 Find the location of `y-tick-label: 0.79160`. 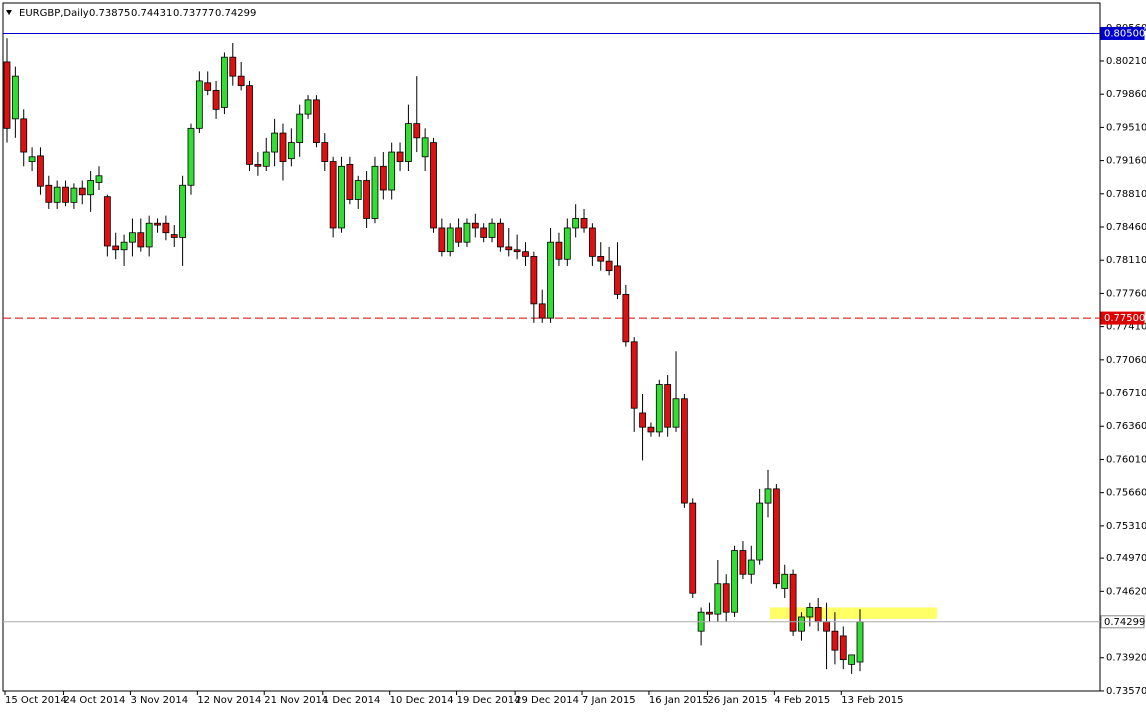

y-tick-label: 0.79160 is located at coordinates (1126, 161).